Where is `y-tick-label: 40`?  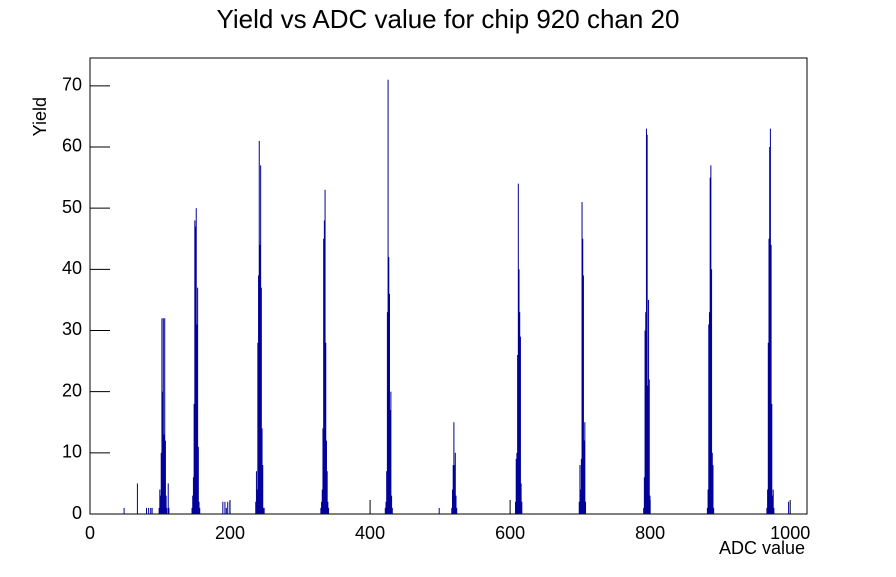 y-tick-label: 40 is located at coordinates (72, 268).